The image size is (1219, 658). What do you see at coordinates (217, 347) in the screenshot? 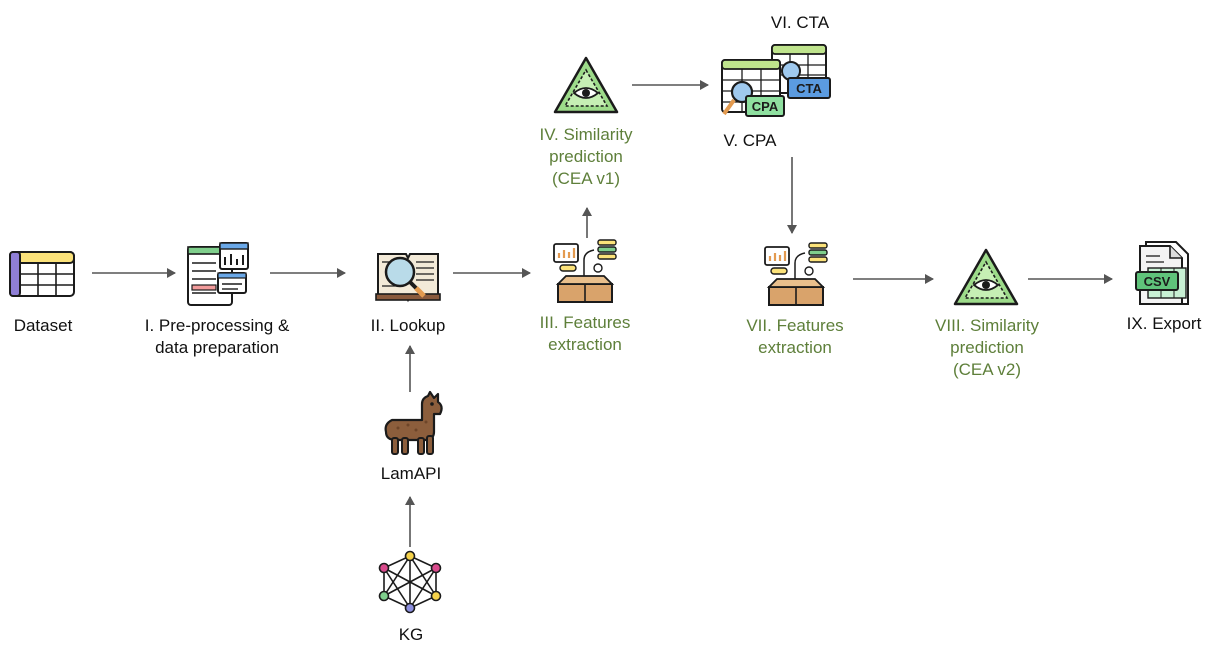
I see `label-line: data preparation` at bounding box center [217, 347].